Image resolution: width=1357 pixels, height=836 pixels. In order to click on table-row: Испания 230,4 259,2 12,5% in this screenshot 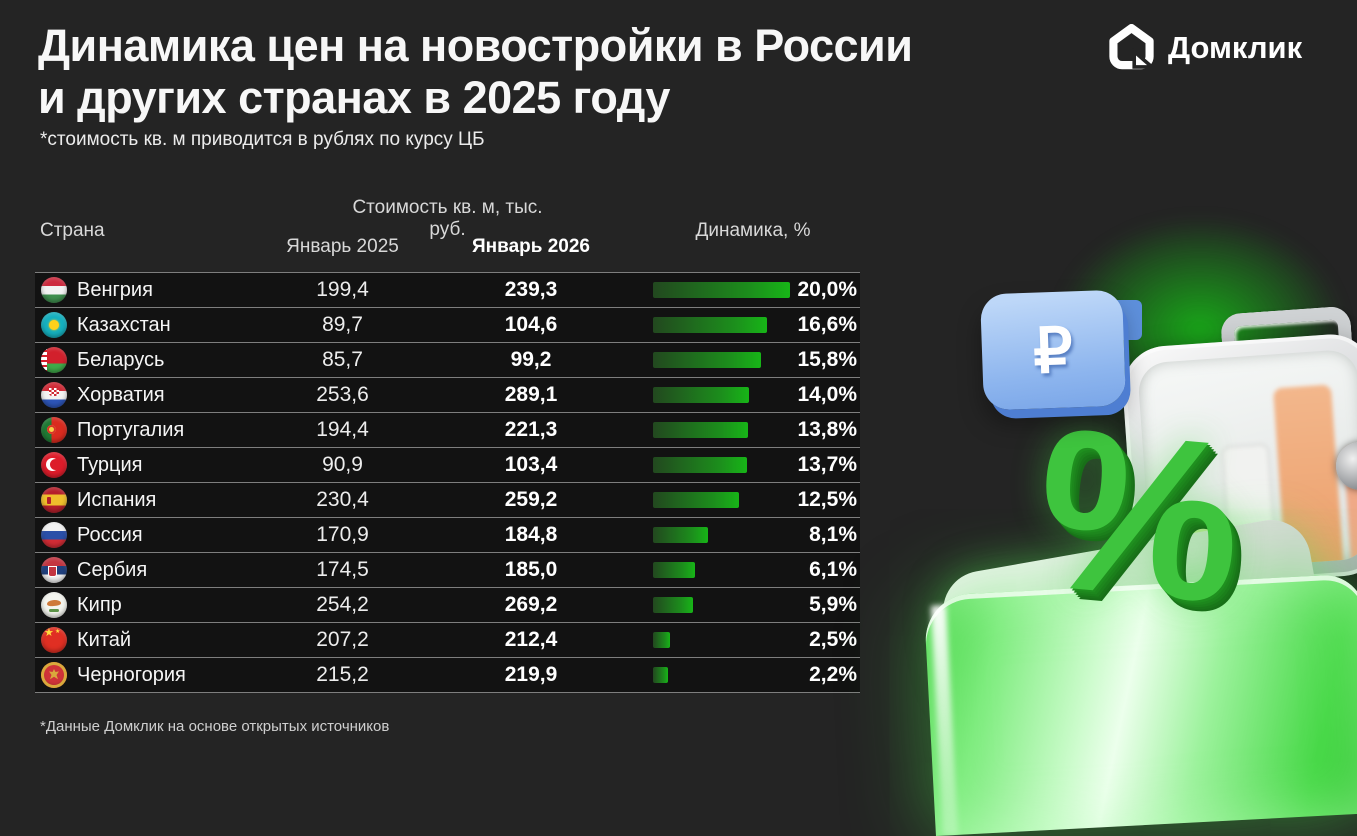, I will do `click(447, 499)`.